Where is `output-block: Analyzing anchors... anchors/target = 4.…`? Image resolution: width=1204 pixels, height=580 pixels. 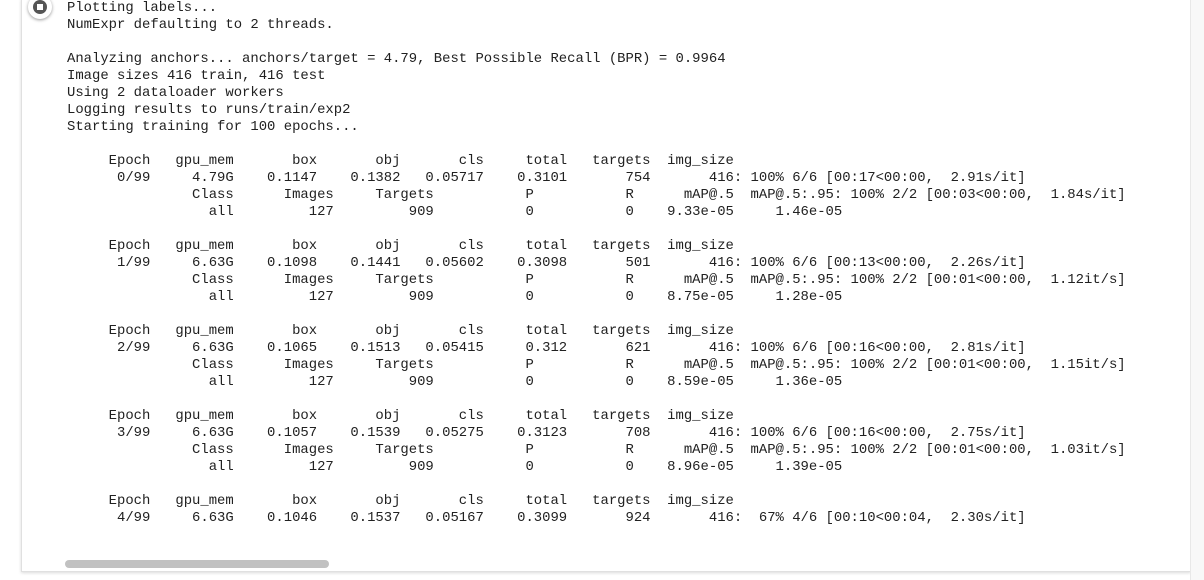
output-block: Analyzing anchors... anchors/target = 4.… is located at coordinates (596, 93).